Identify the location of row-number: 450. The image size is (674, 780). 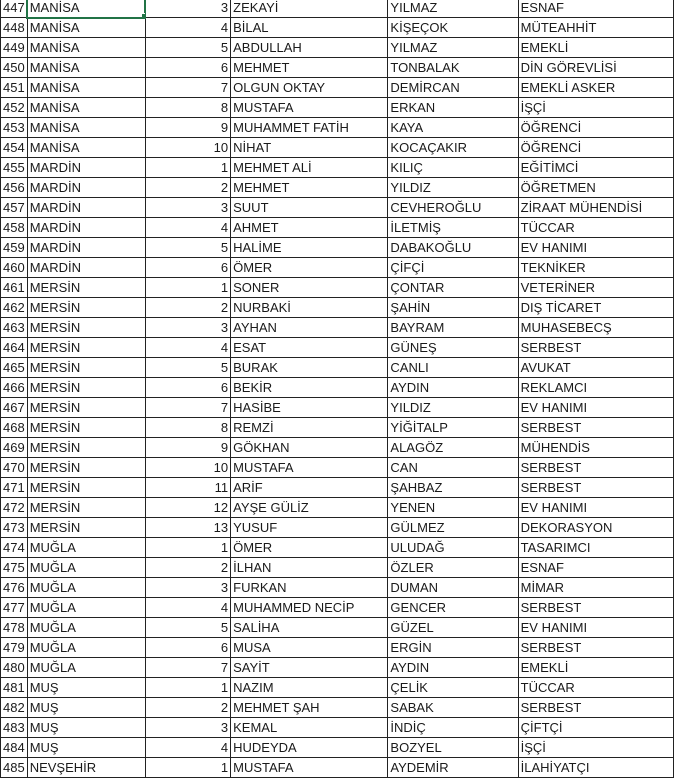
(14, 67).